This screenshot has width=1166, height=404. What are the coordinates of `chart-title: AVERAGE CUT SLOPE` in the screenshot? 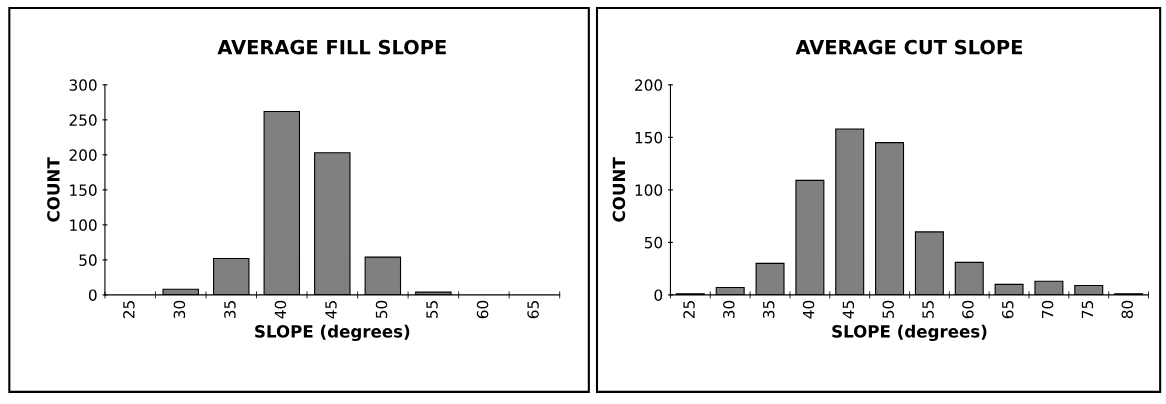 It's located at (909, 47).